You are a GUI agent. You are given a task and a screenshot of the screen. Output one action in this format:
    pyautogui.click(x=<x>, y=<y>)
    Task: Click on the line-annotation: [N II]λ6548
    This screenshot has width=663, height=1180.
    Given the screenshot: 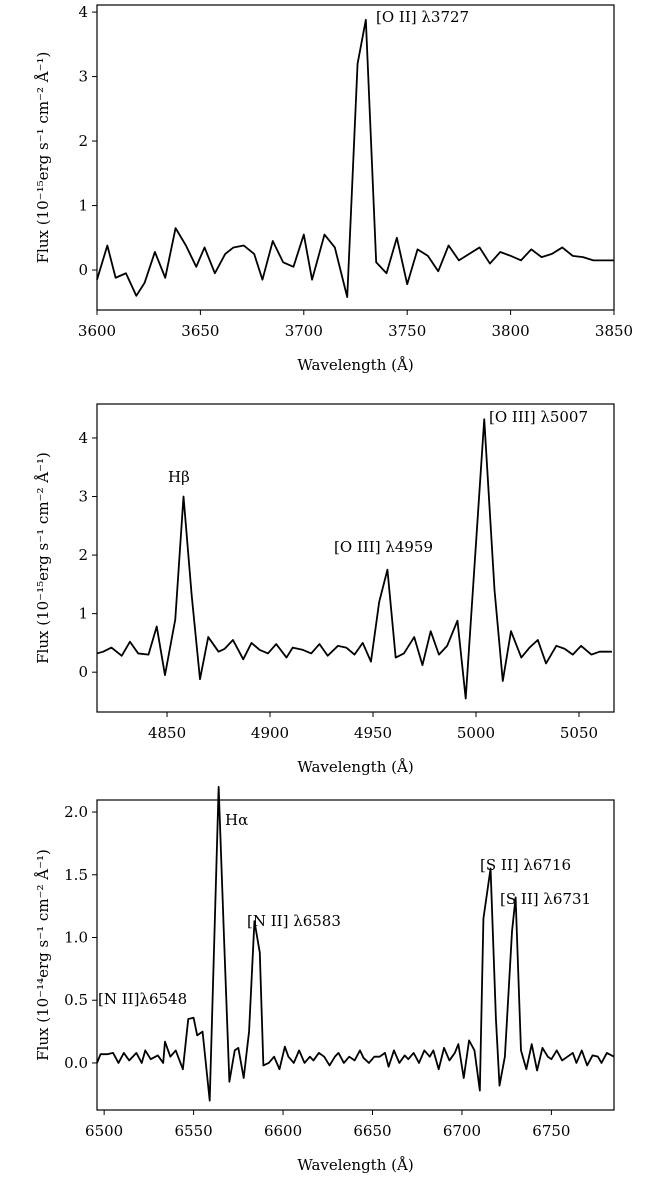 What is the action you would take?
    pyautogui.click(x=142, y=999)
    